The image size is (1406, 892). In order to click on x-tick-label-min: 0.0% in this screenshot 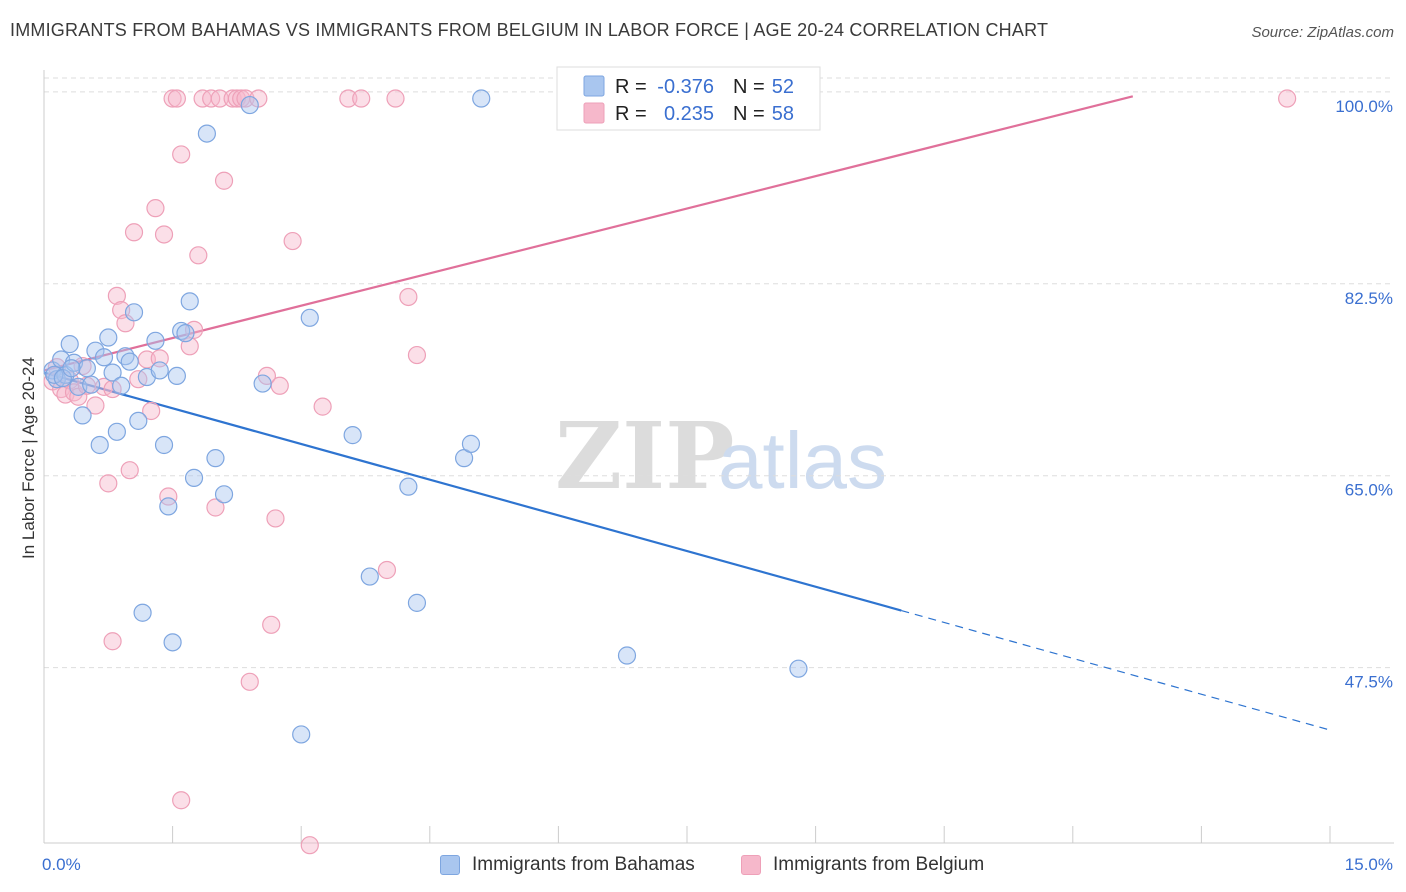, I will do `click(61, 864)`.